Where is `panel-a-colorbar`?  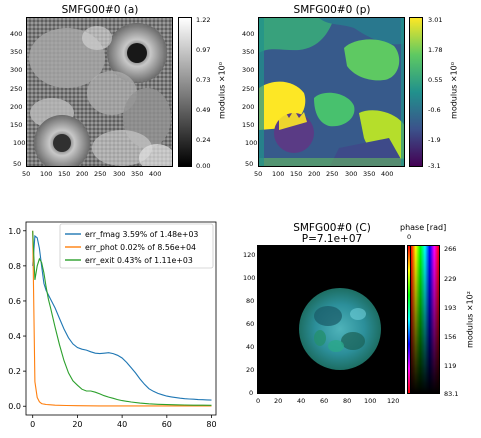 panel-a-colorbar is located at coordinates (185, 92).